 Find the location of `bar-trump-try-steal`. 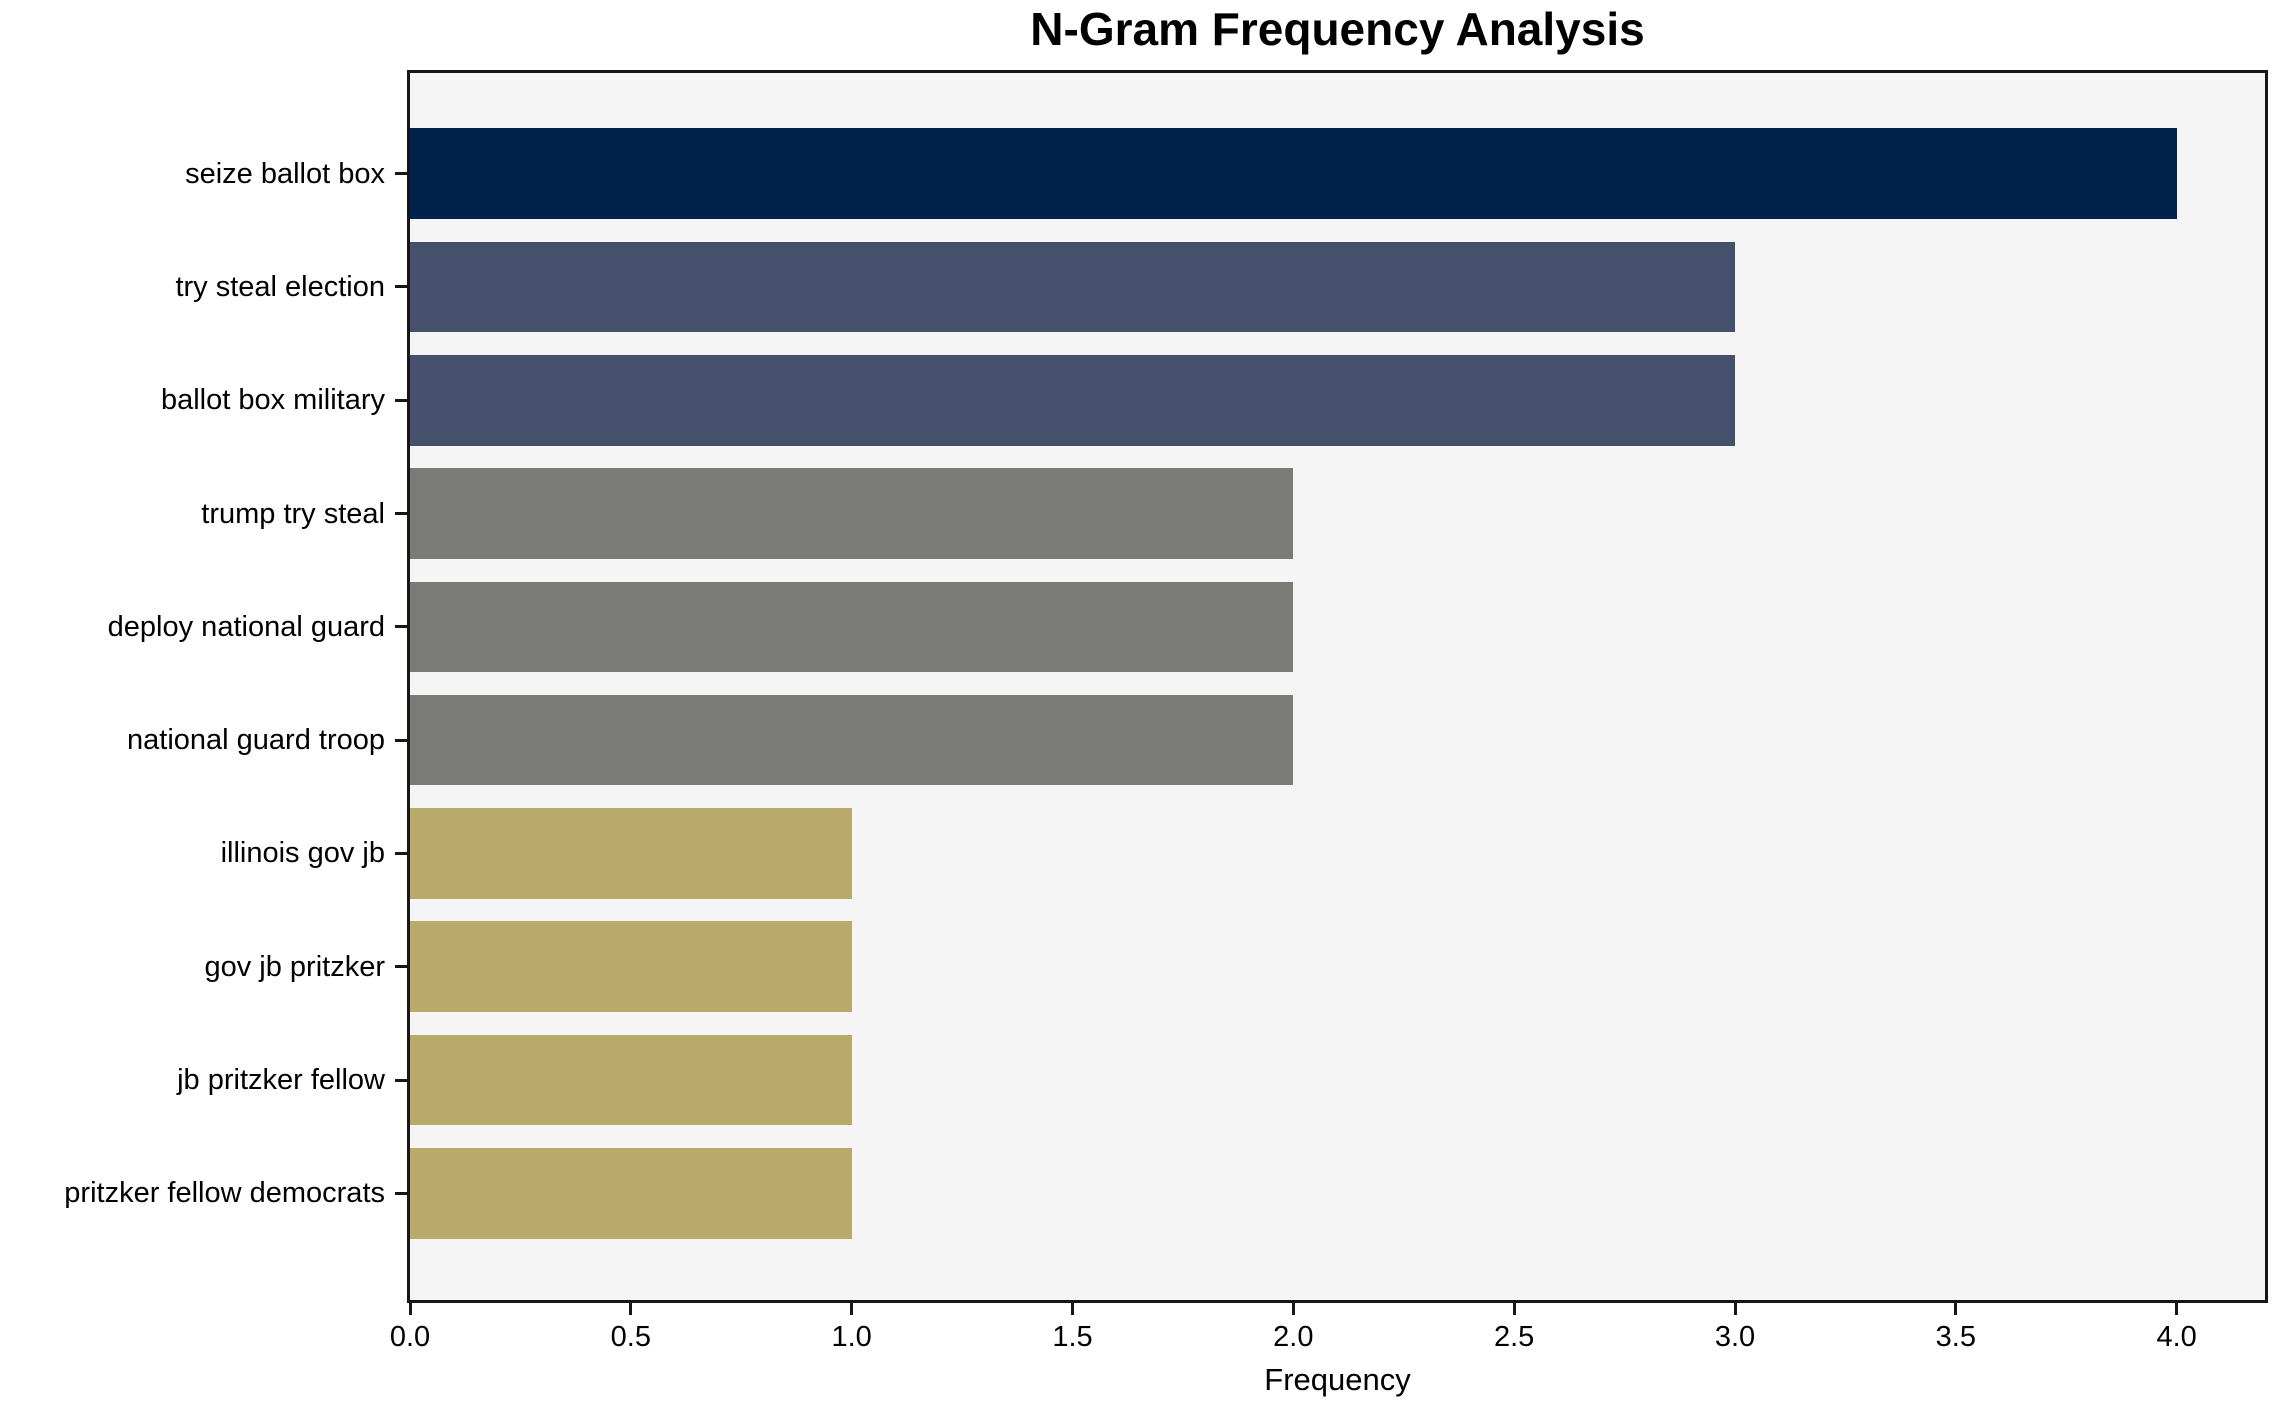

bar-trump-try-steal is located at coordinates (852, 513).